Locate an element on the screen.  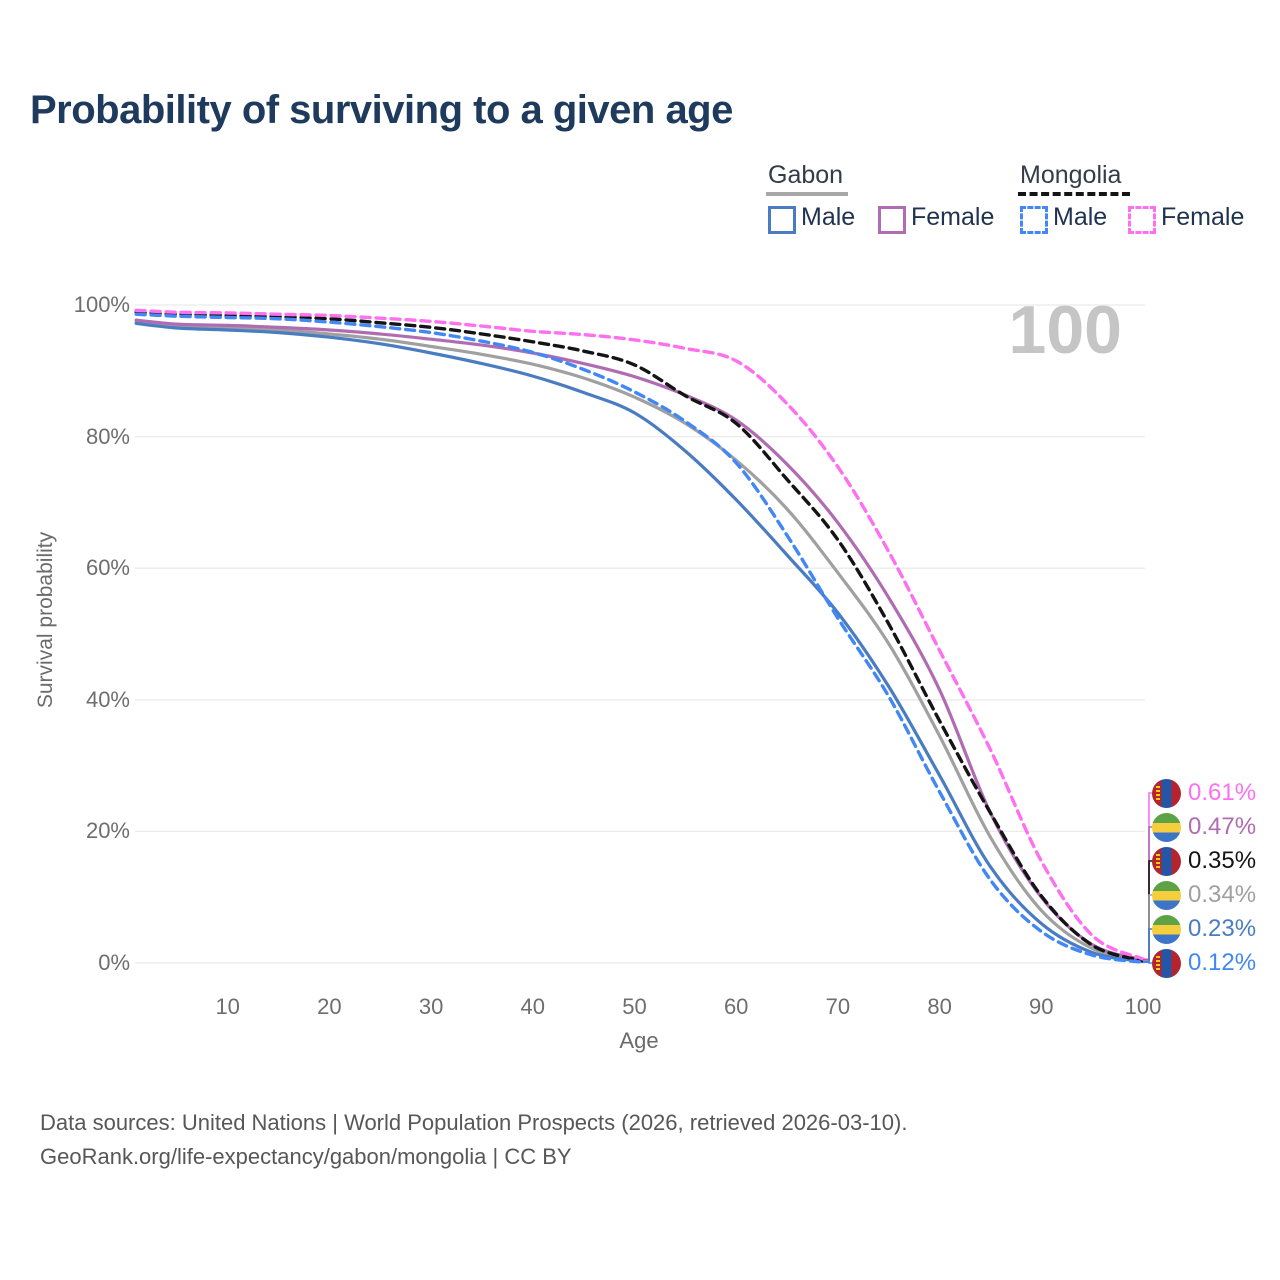
y-tick-60: 60% is located at coordinates (107, 568).